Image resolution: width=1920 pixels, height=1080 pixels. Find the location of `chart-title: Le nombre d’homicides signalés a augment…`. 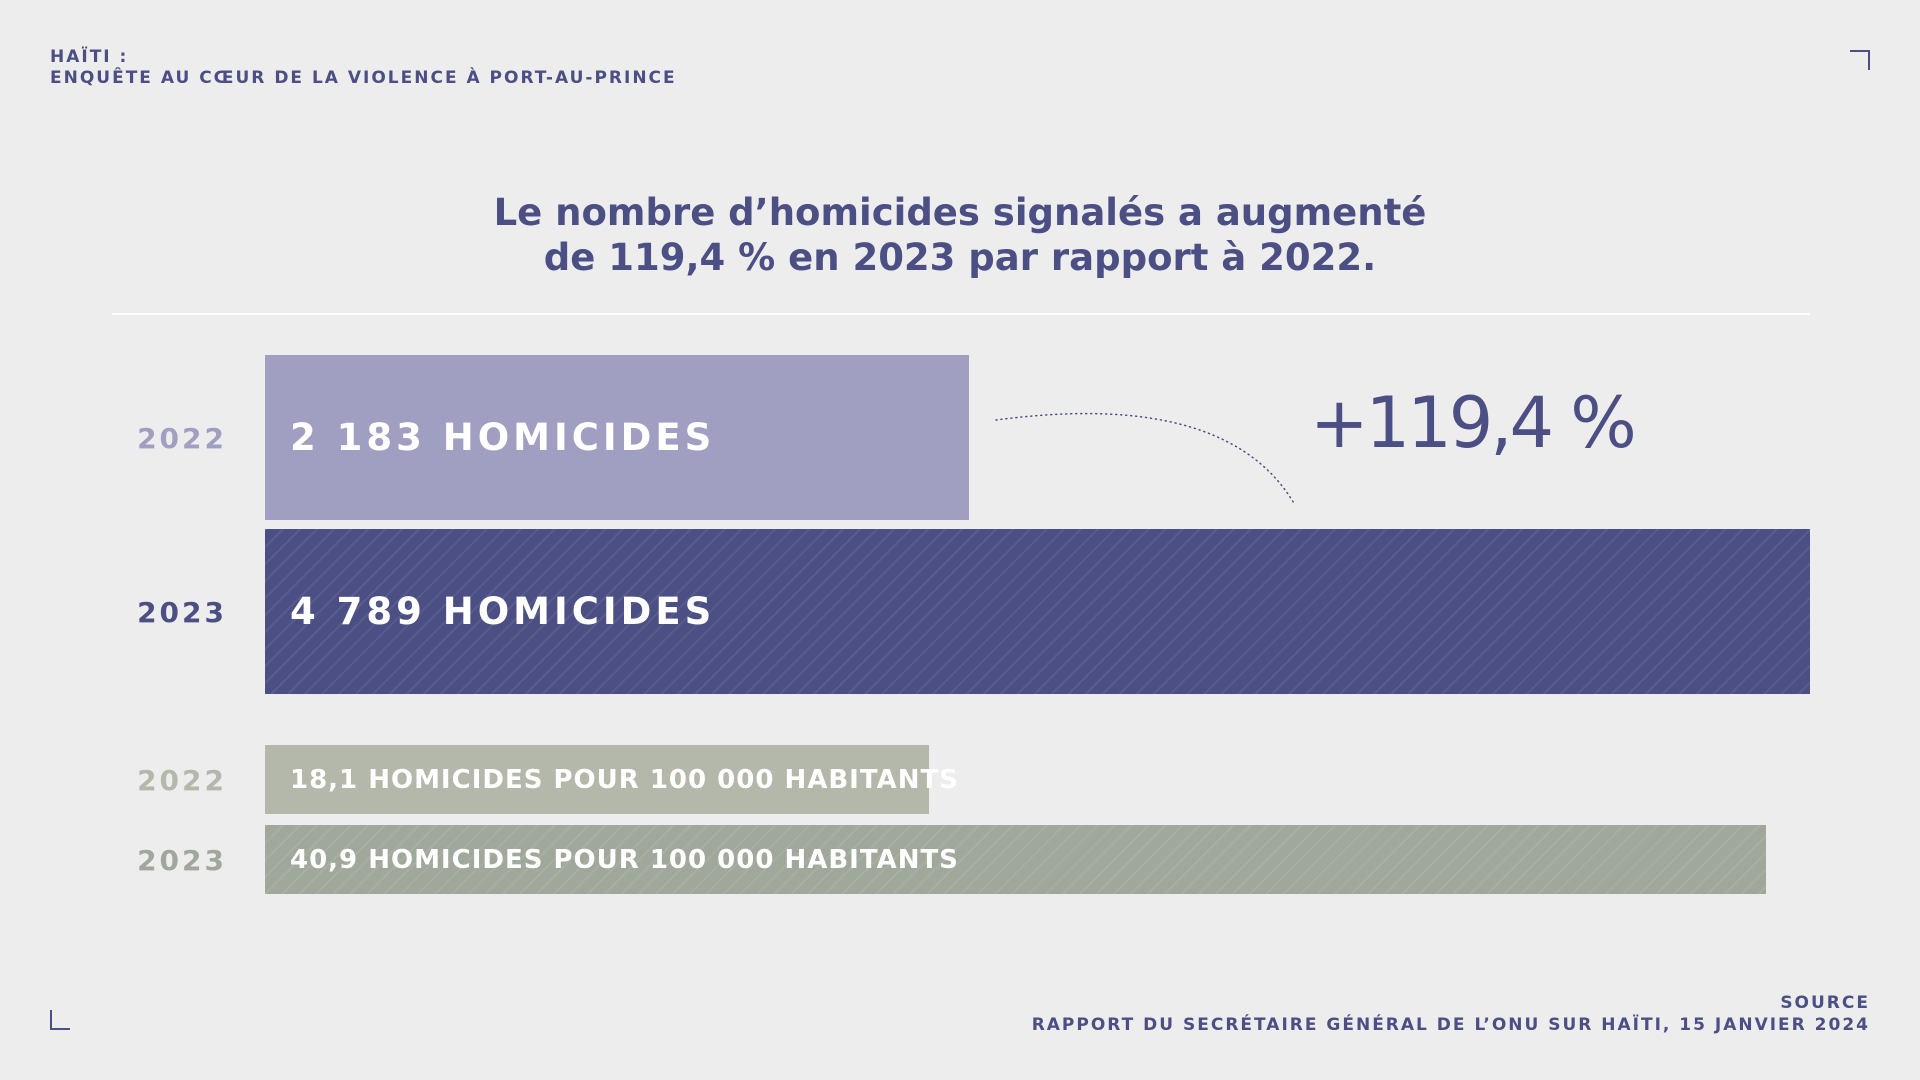

chart-title: Le nombre d’homicides signalés a augment… is located at coordinates (960, 235).